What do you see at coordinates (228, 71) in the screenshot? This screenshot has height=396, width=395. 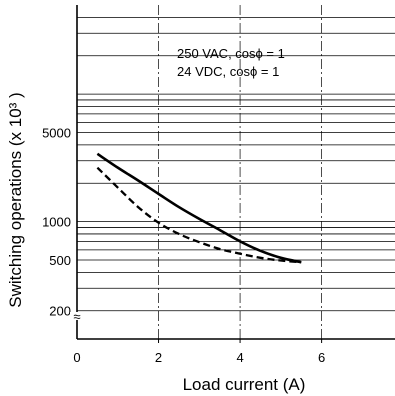 I see `annotation-dc: 24 VDC, cosϕ = 1` at bounding box center [228, 71].